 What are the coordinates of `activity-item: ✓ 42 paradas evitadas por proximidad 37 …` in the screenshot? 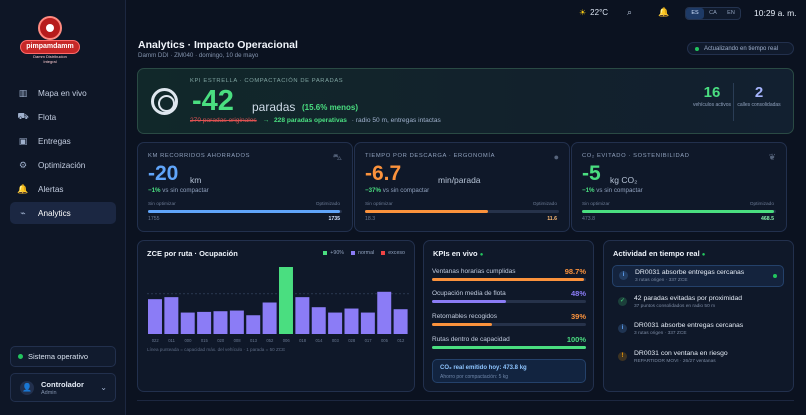 It's located at (698, 303).